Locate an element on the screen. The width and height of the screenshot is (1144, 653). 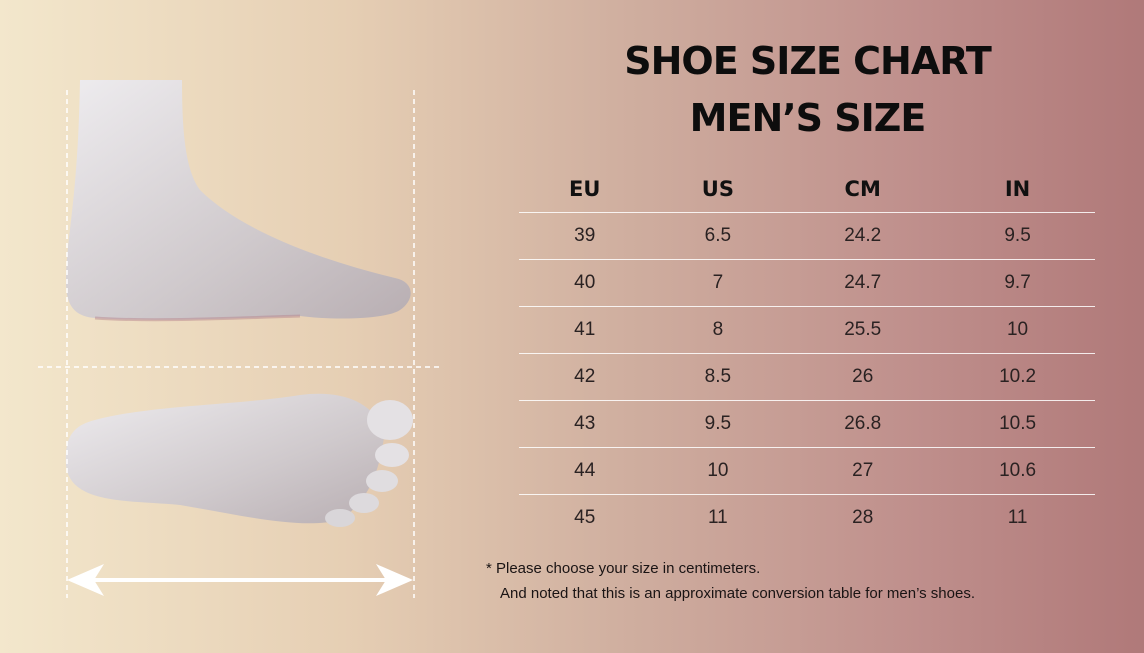
cell-us: 11 is located at coordinates (718, 517).